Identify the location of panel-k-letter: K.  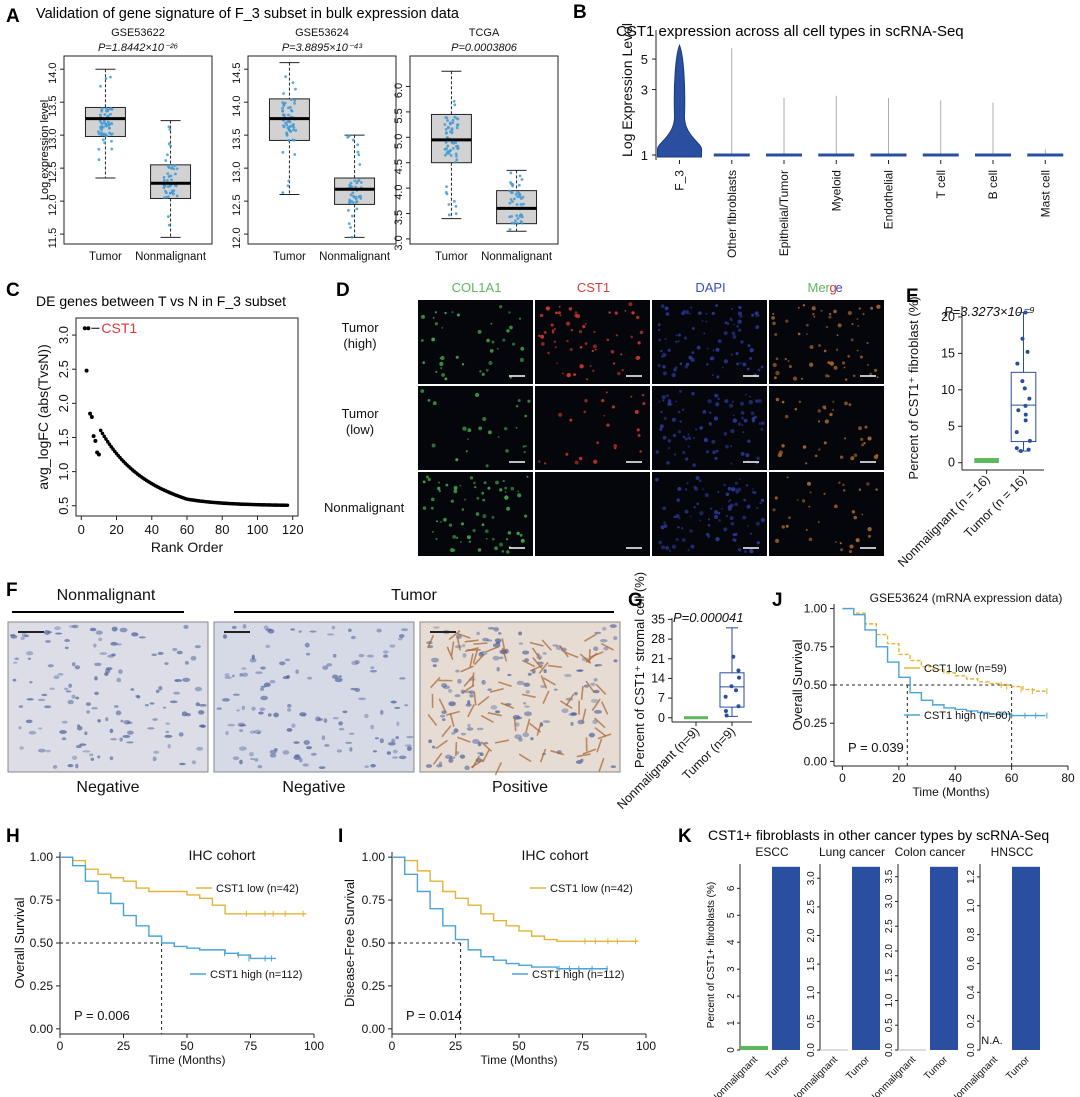
(685, 836).